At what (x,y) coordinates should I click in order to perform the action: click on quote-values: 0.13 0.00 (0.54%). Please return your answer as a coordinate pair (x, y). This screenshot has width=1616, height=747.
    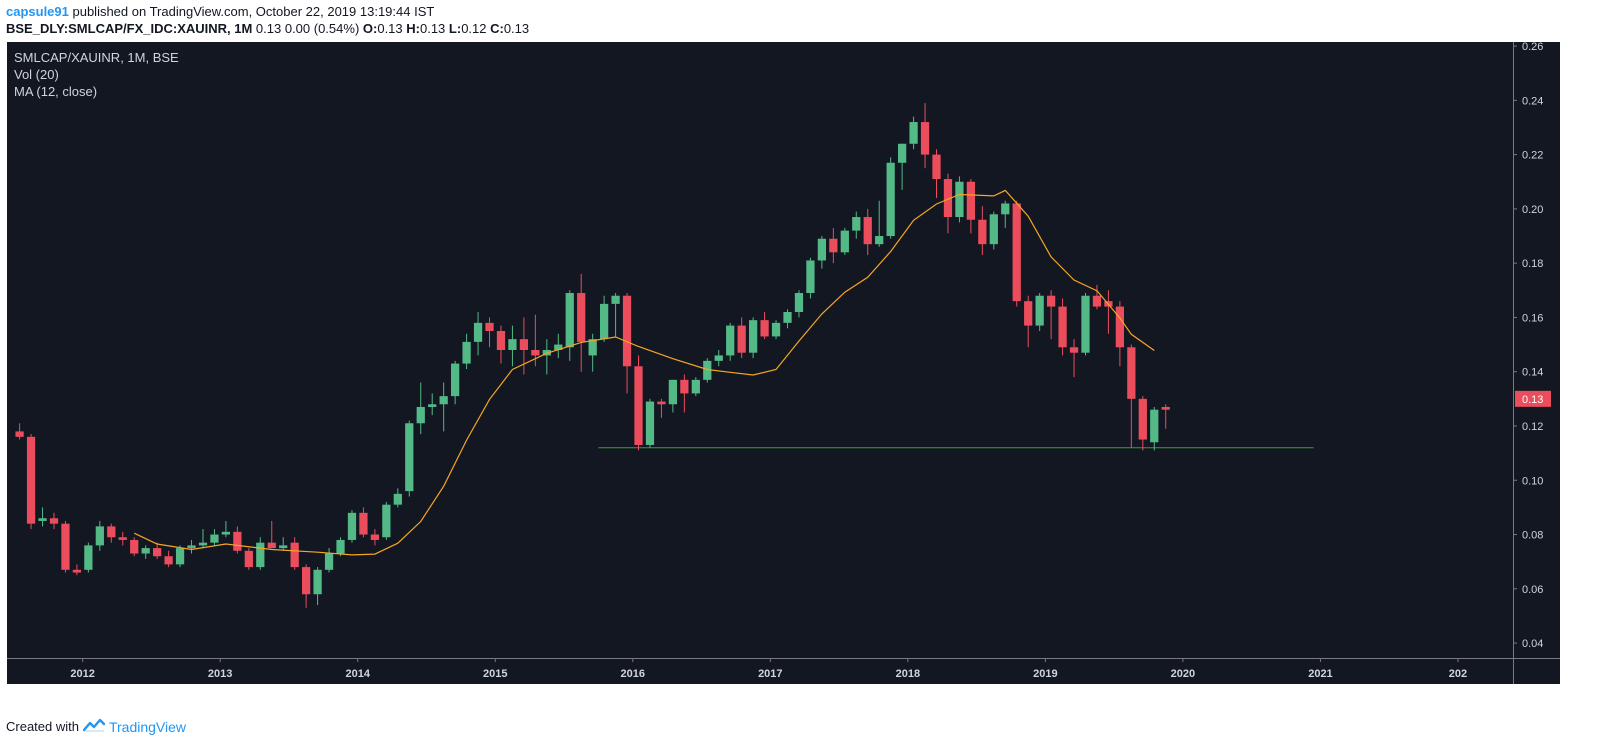
    Looking at the image, I should click on (307, 28).